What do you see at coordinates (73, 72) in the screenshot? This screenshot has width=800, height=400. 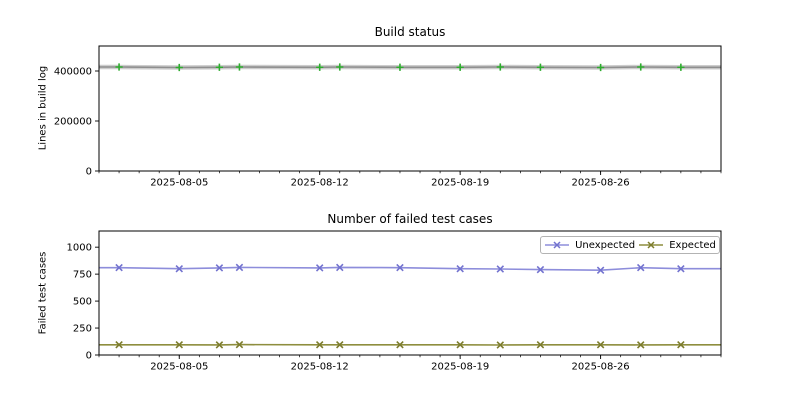 I see `y-tick-label: 400000` at bounding box center [73, 72].